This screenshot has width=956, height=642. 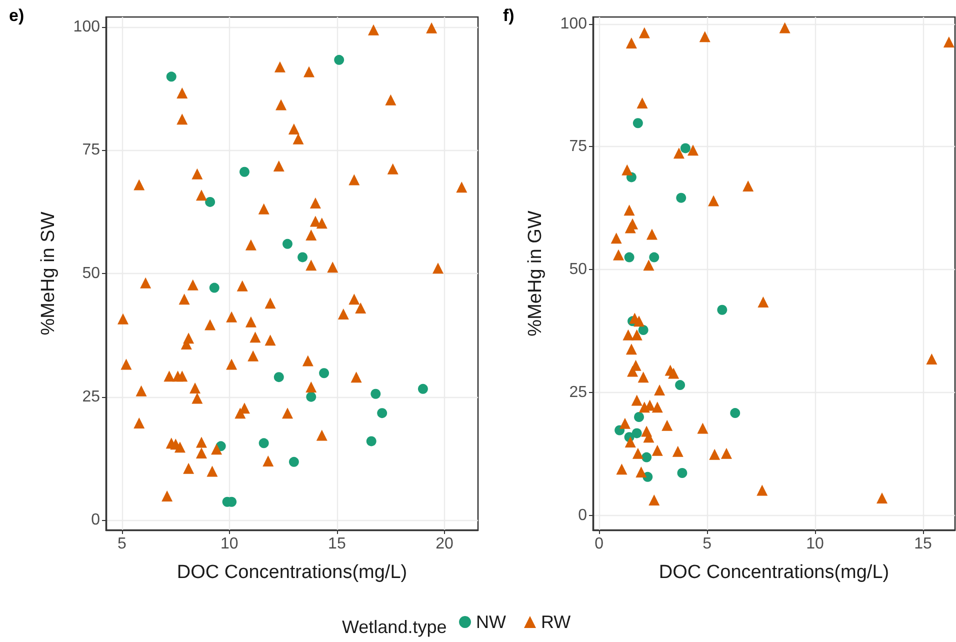 I want to click on y-axis-title: %MeHg in GW, so click(x=535, y=273).